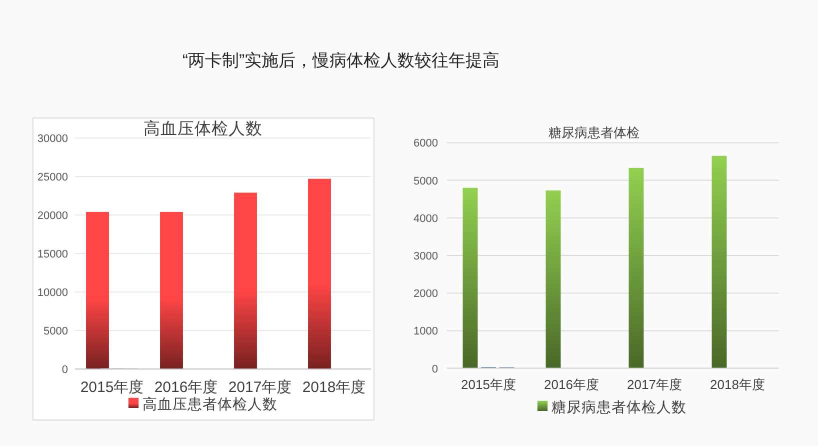 The image size is (818, 446). I want to click on y-tick-label: 15000, so click(52, 254).